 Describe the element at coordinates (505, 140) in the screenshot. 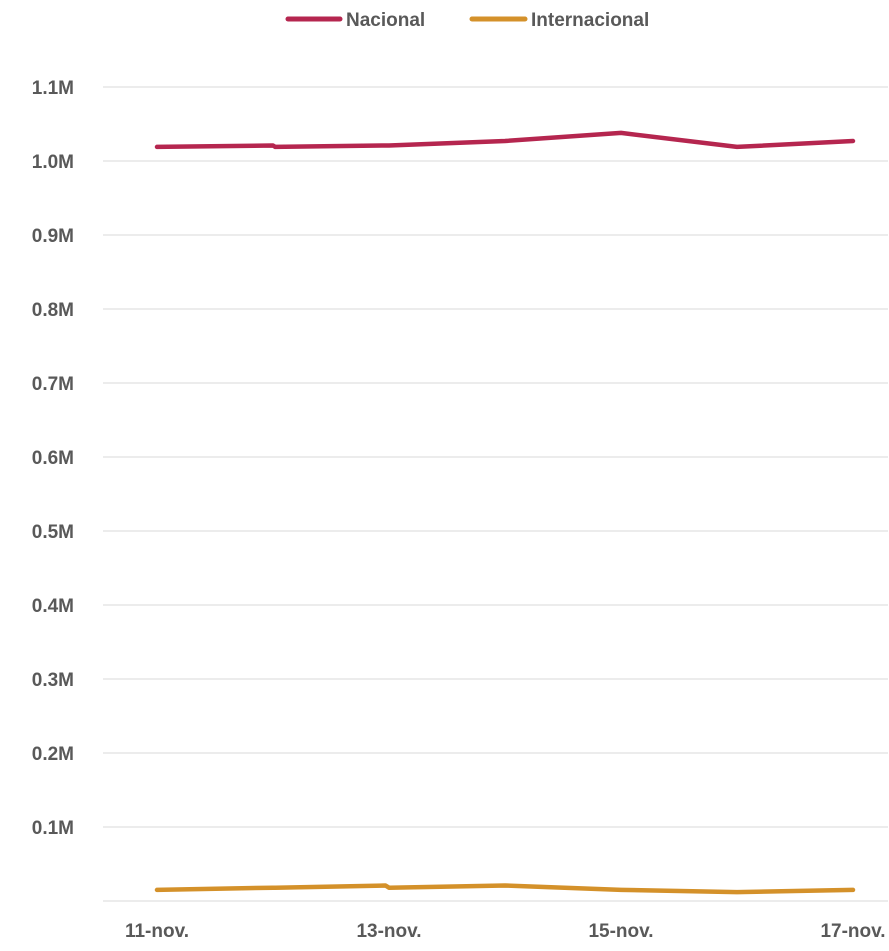

I see `series-line-nacional` at that location.